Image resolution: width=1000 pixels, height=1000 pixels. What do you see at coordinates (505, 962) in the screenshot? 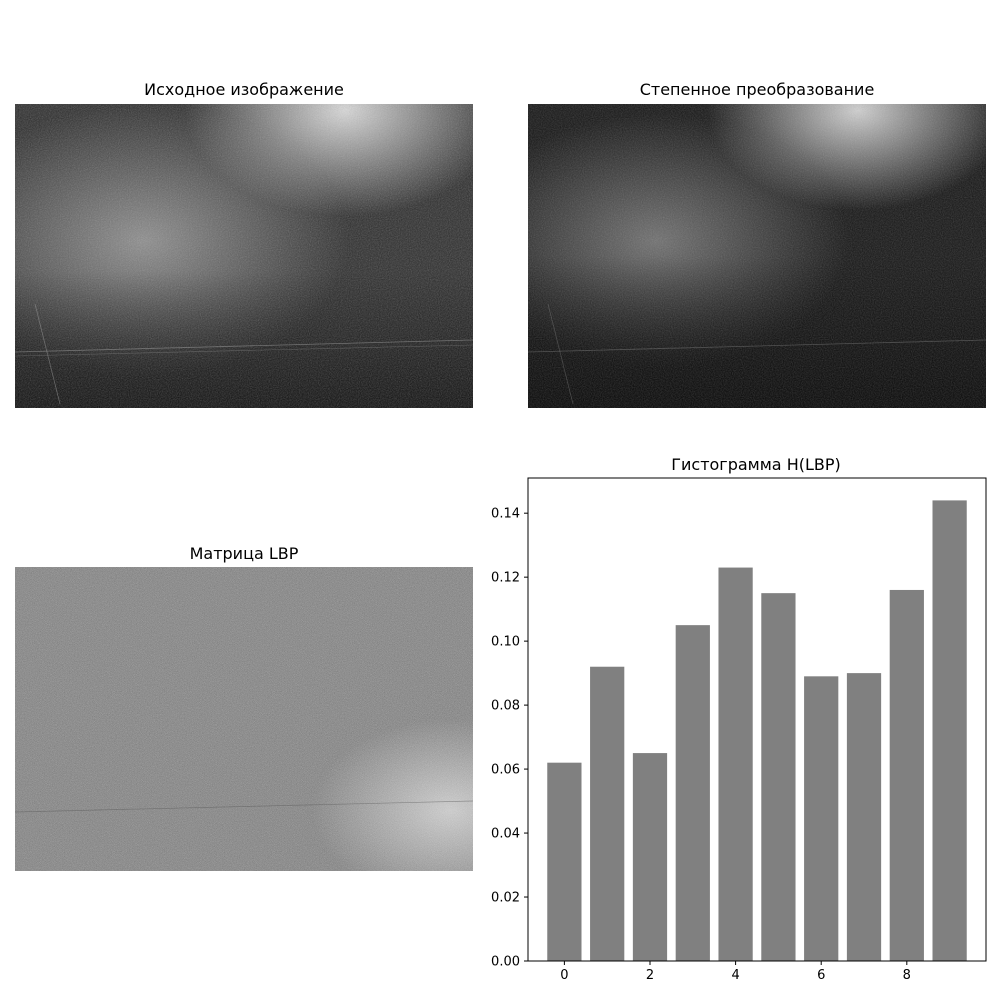
I see `y-tick-label: 0.00` at bounding box center [505, 962].